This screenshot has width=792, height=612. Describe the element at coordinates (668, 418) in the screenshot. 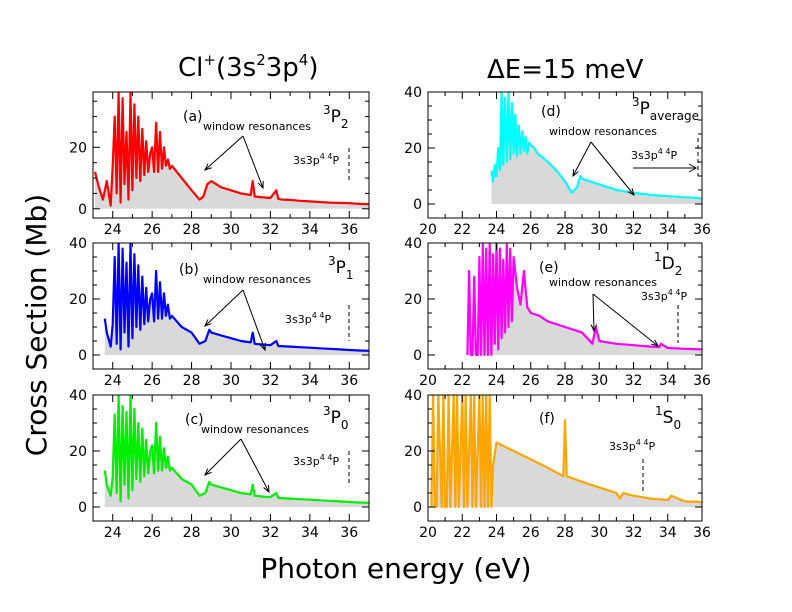

I see `state-letter-f: S` at that location.